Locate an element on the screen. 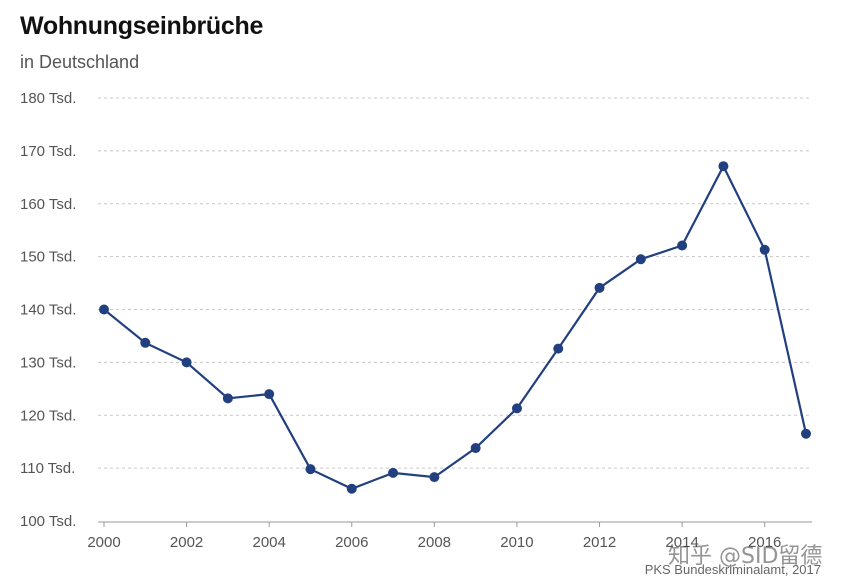 The image size is (861, 587). x-axis-ticks: 2000 2002 2004 2006 2008 2010 2012 2014 2016 is located at coordinates (434, 542).